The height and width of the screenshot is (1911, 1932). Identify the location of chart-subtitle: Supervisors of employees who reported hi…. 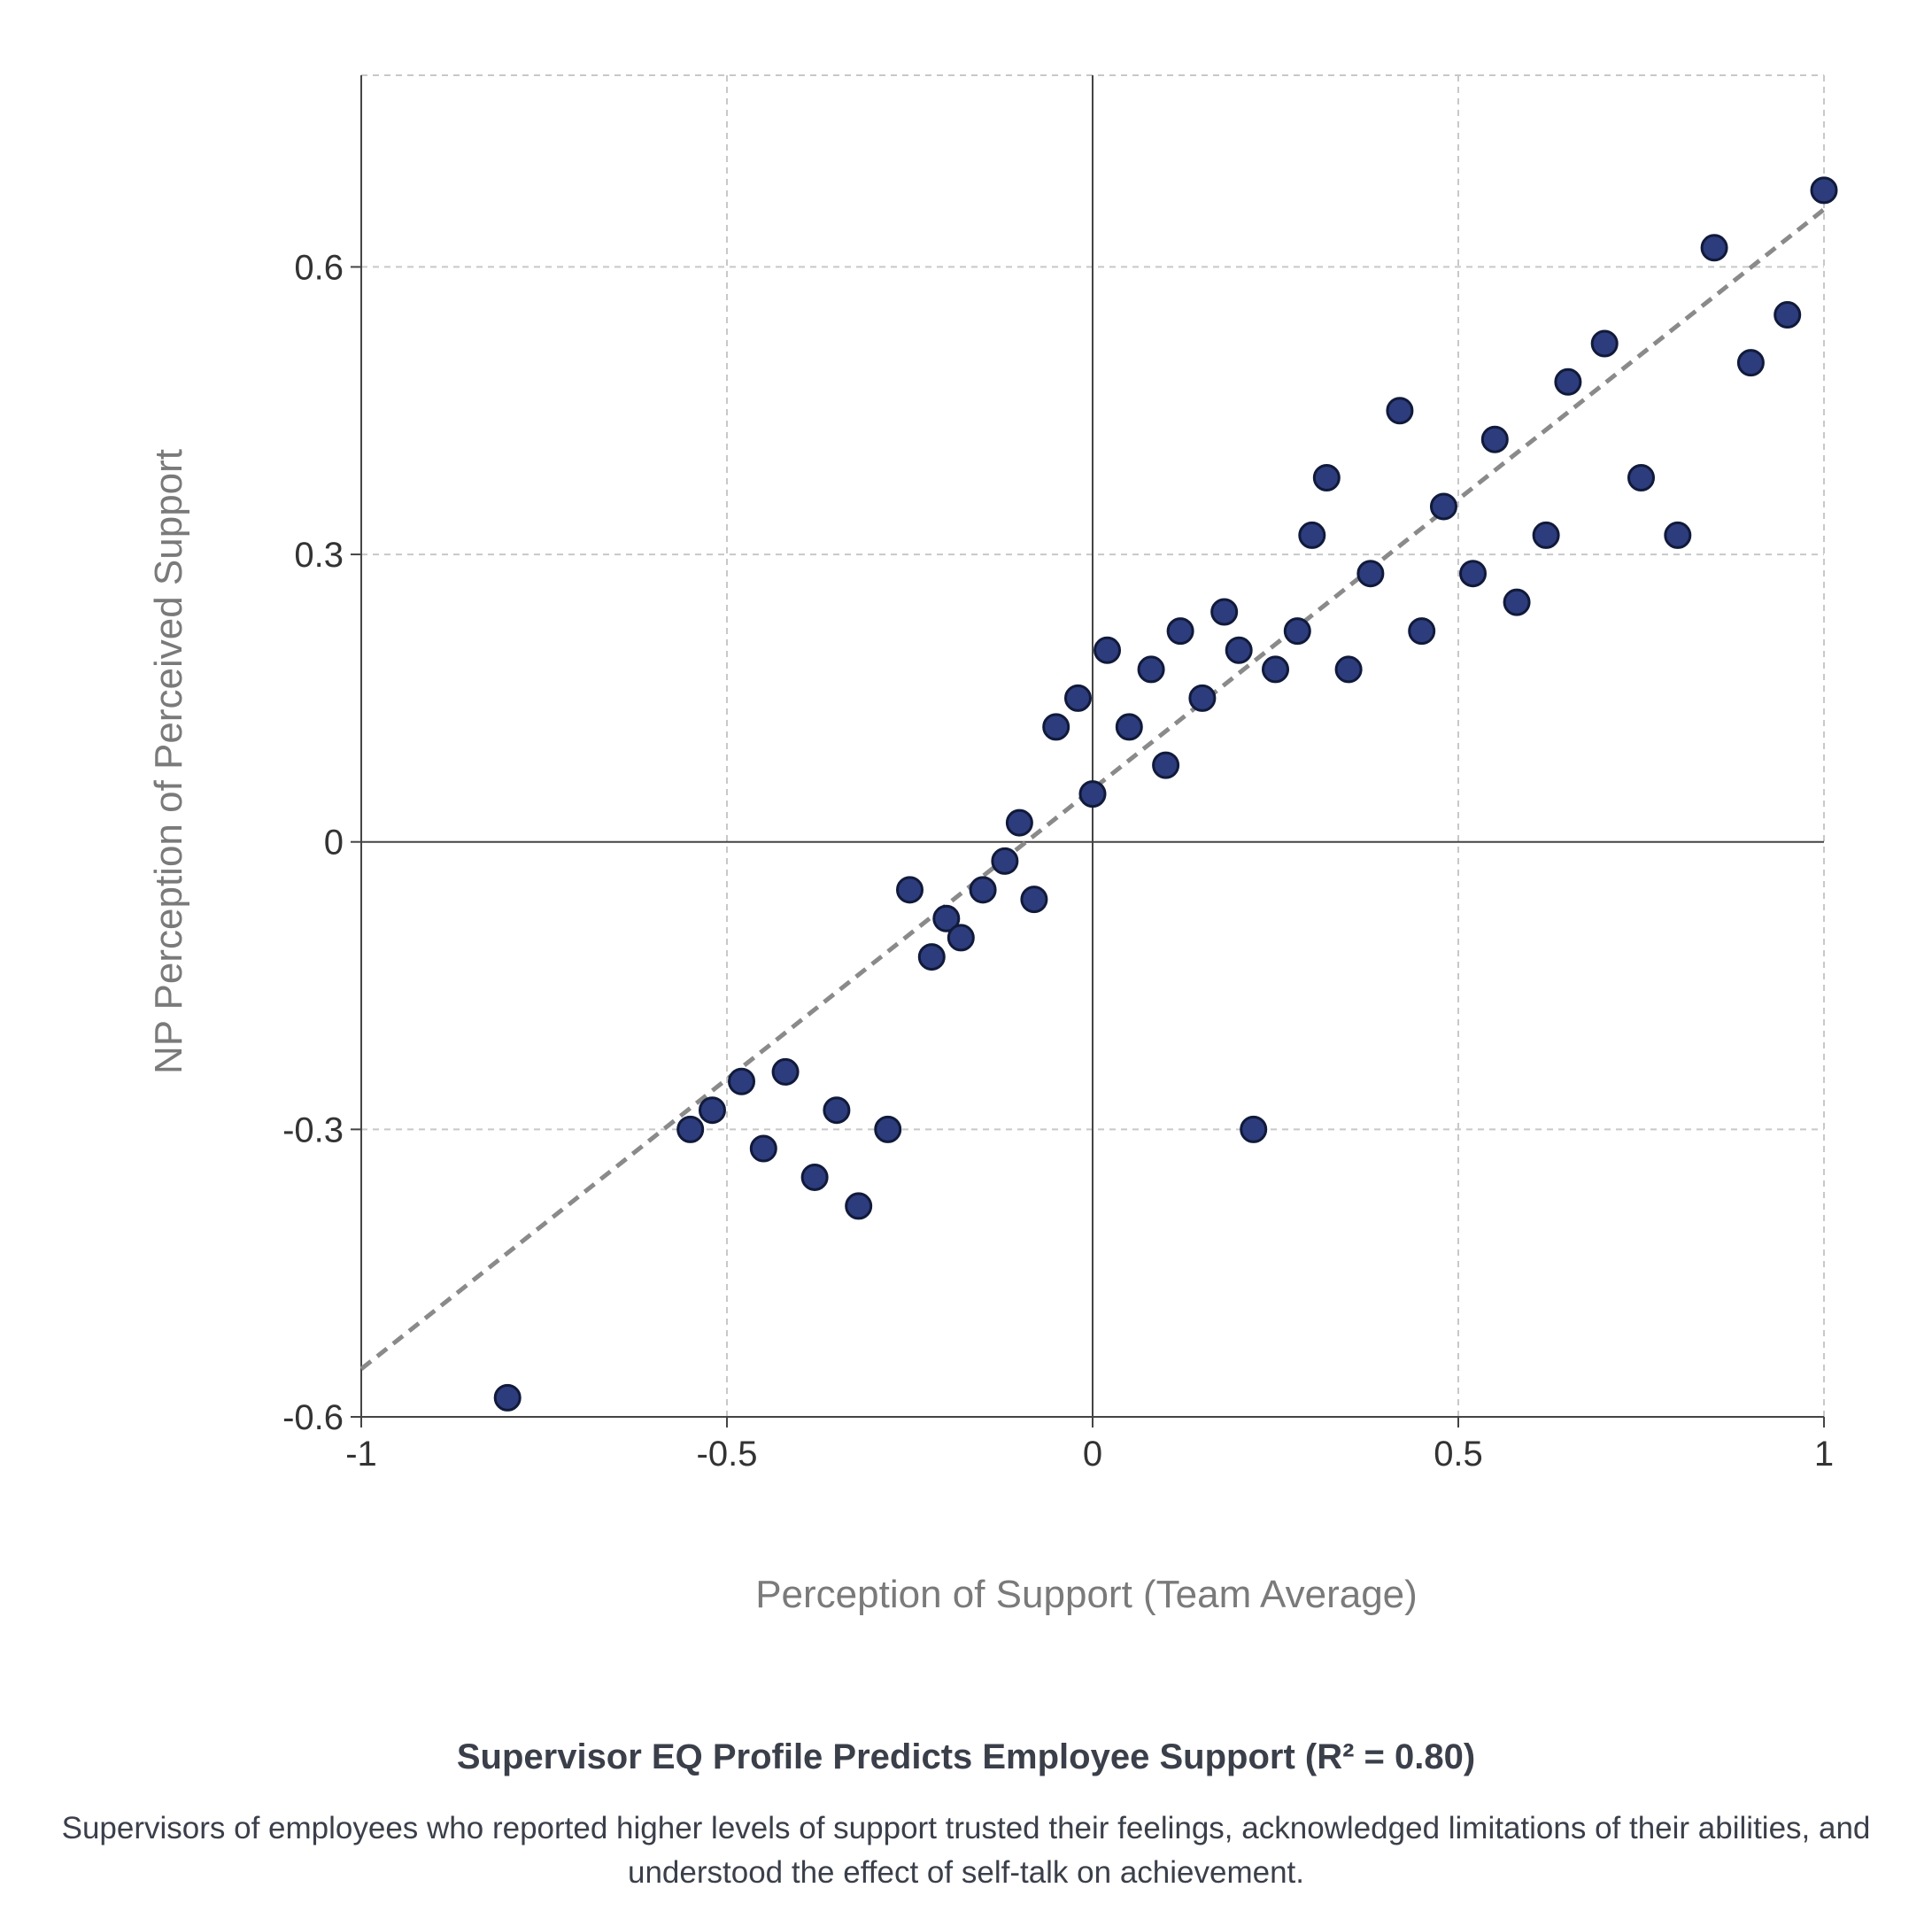
(966, 1850).